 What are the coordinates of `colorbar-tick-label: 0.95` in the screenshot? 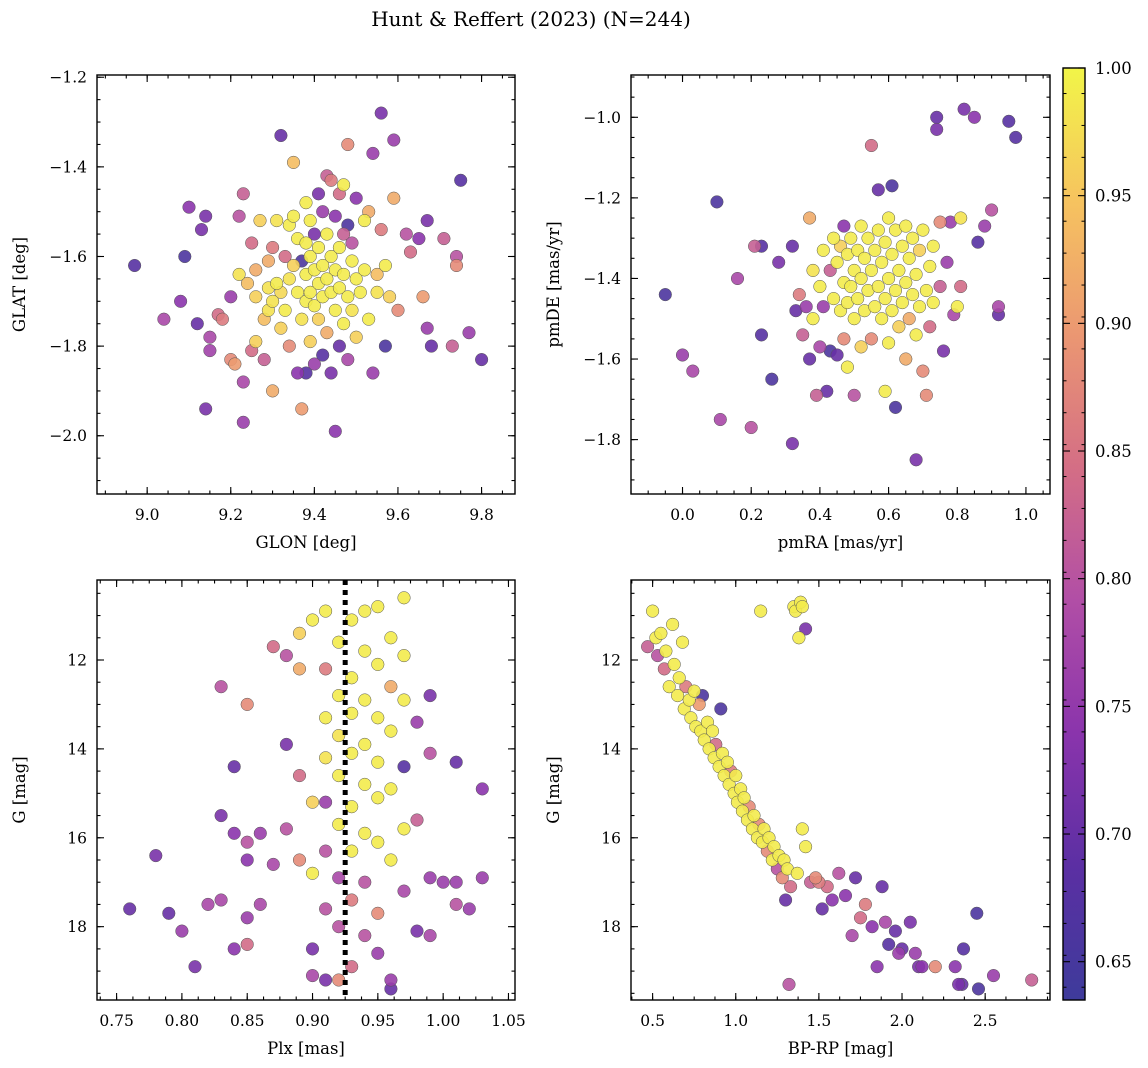 It's located at (1113, 196).